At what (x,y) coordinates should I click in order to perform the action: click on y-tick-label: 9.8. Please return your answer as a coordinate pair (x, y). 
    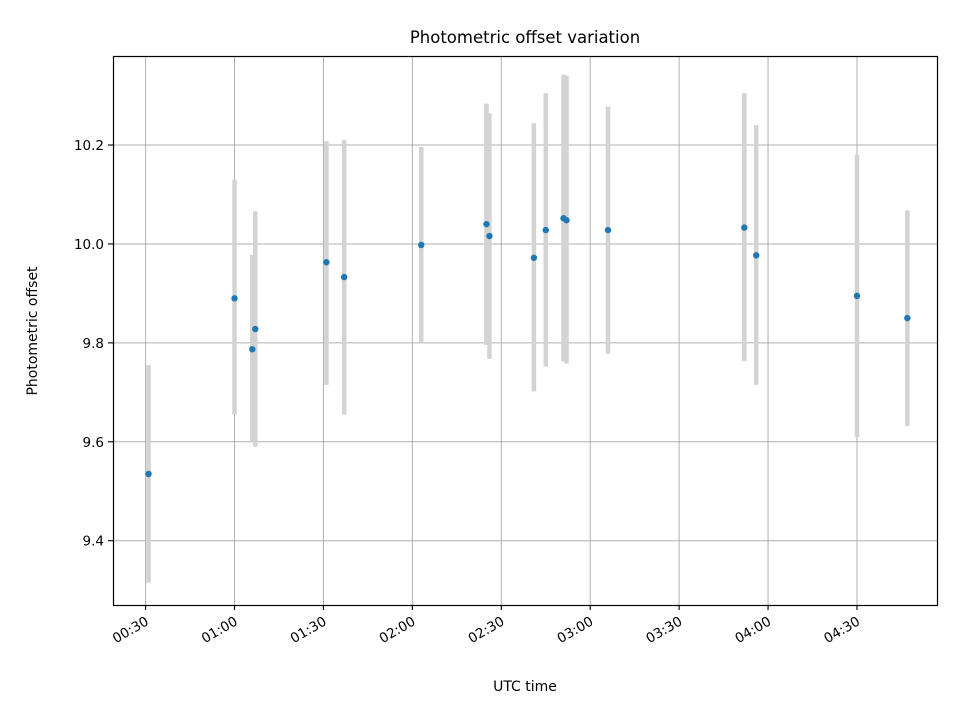
    Looking at the image, I should click on (93, 344).